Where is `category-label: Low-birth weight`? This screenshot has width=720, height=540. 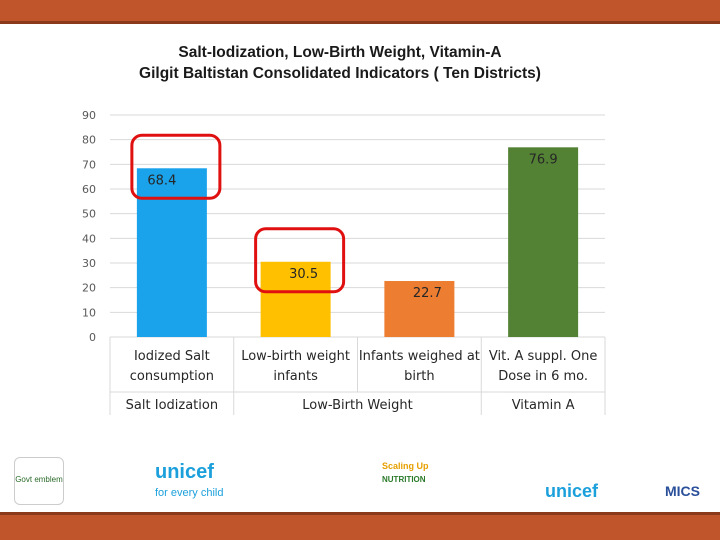 category-label: Low-birth weight is located at coordinates (295, 356).